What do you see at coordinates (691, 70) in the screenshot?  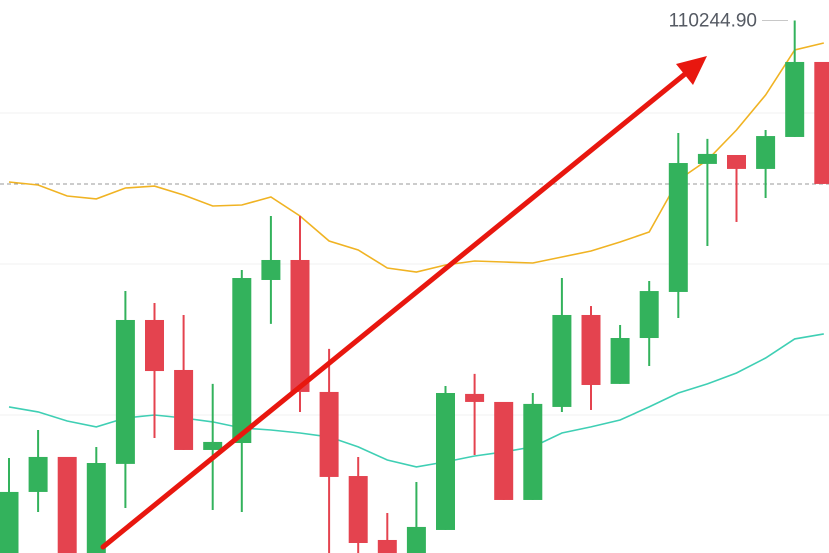 I see `arrow-head` at bounding box center [691, 70].